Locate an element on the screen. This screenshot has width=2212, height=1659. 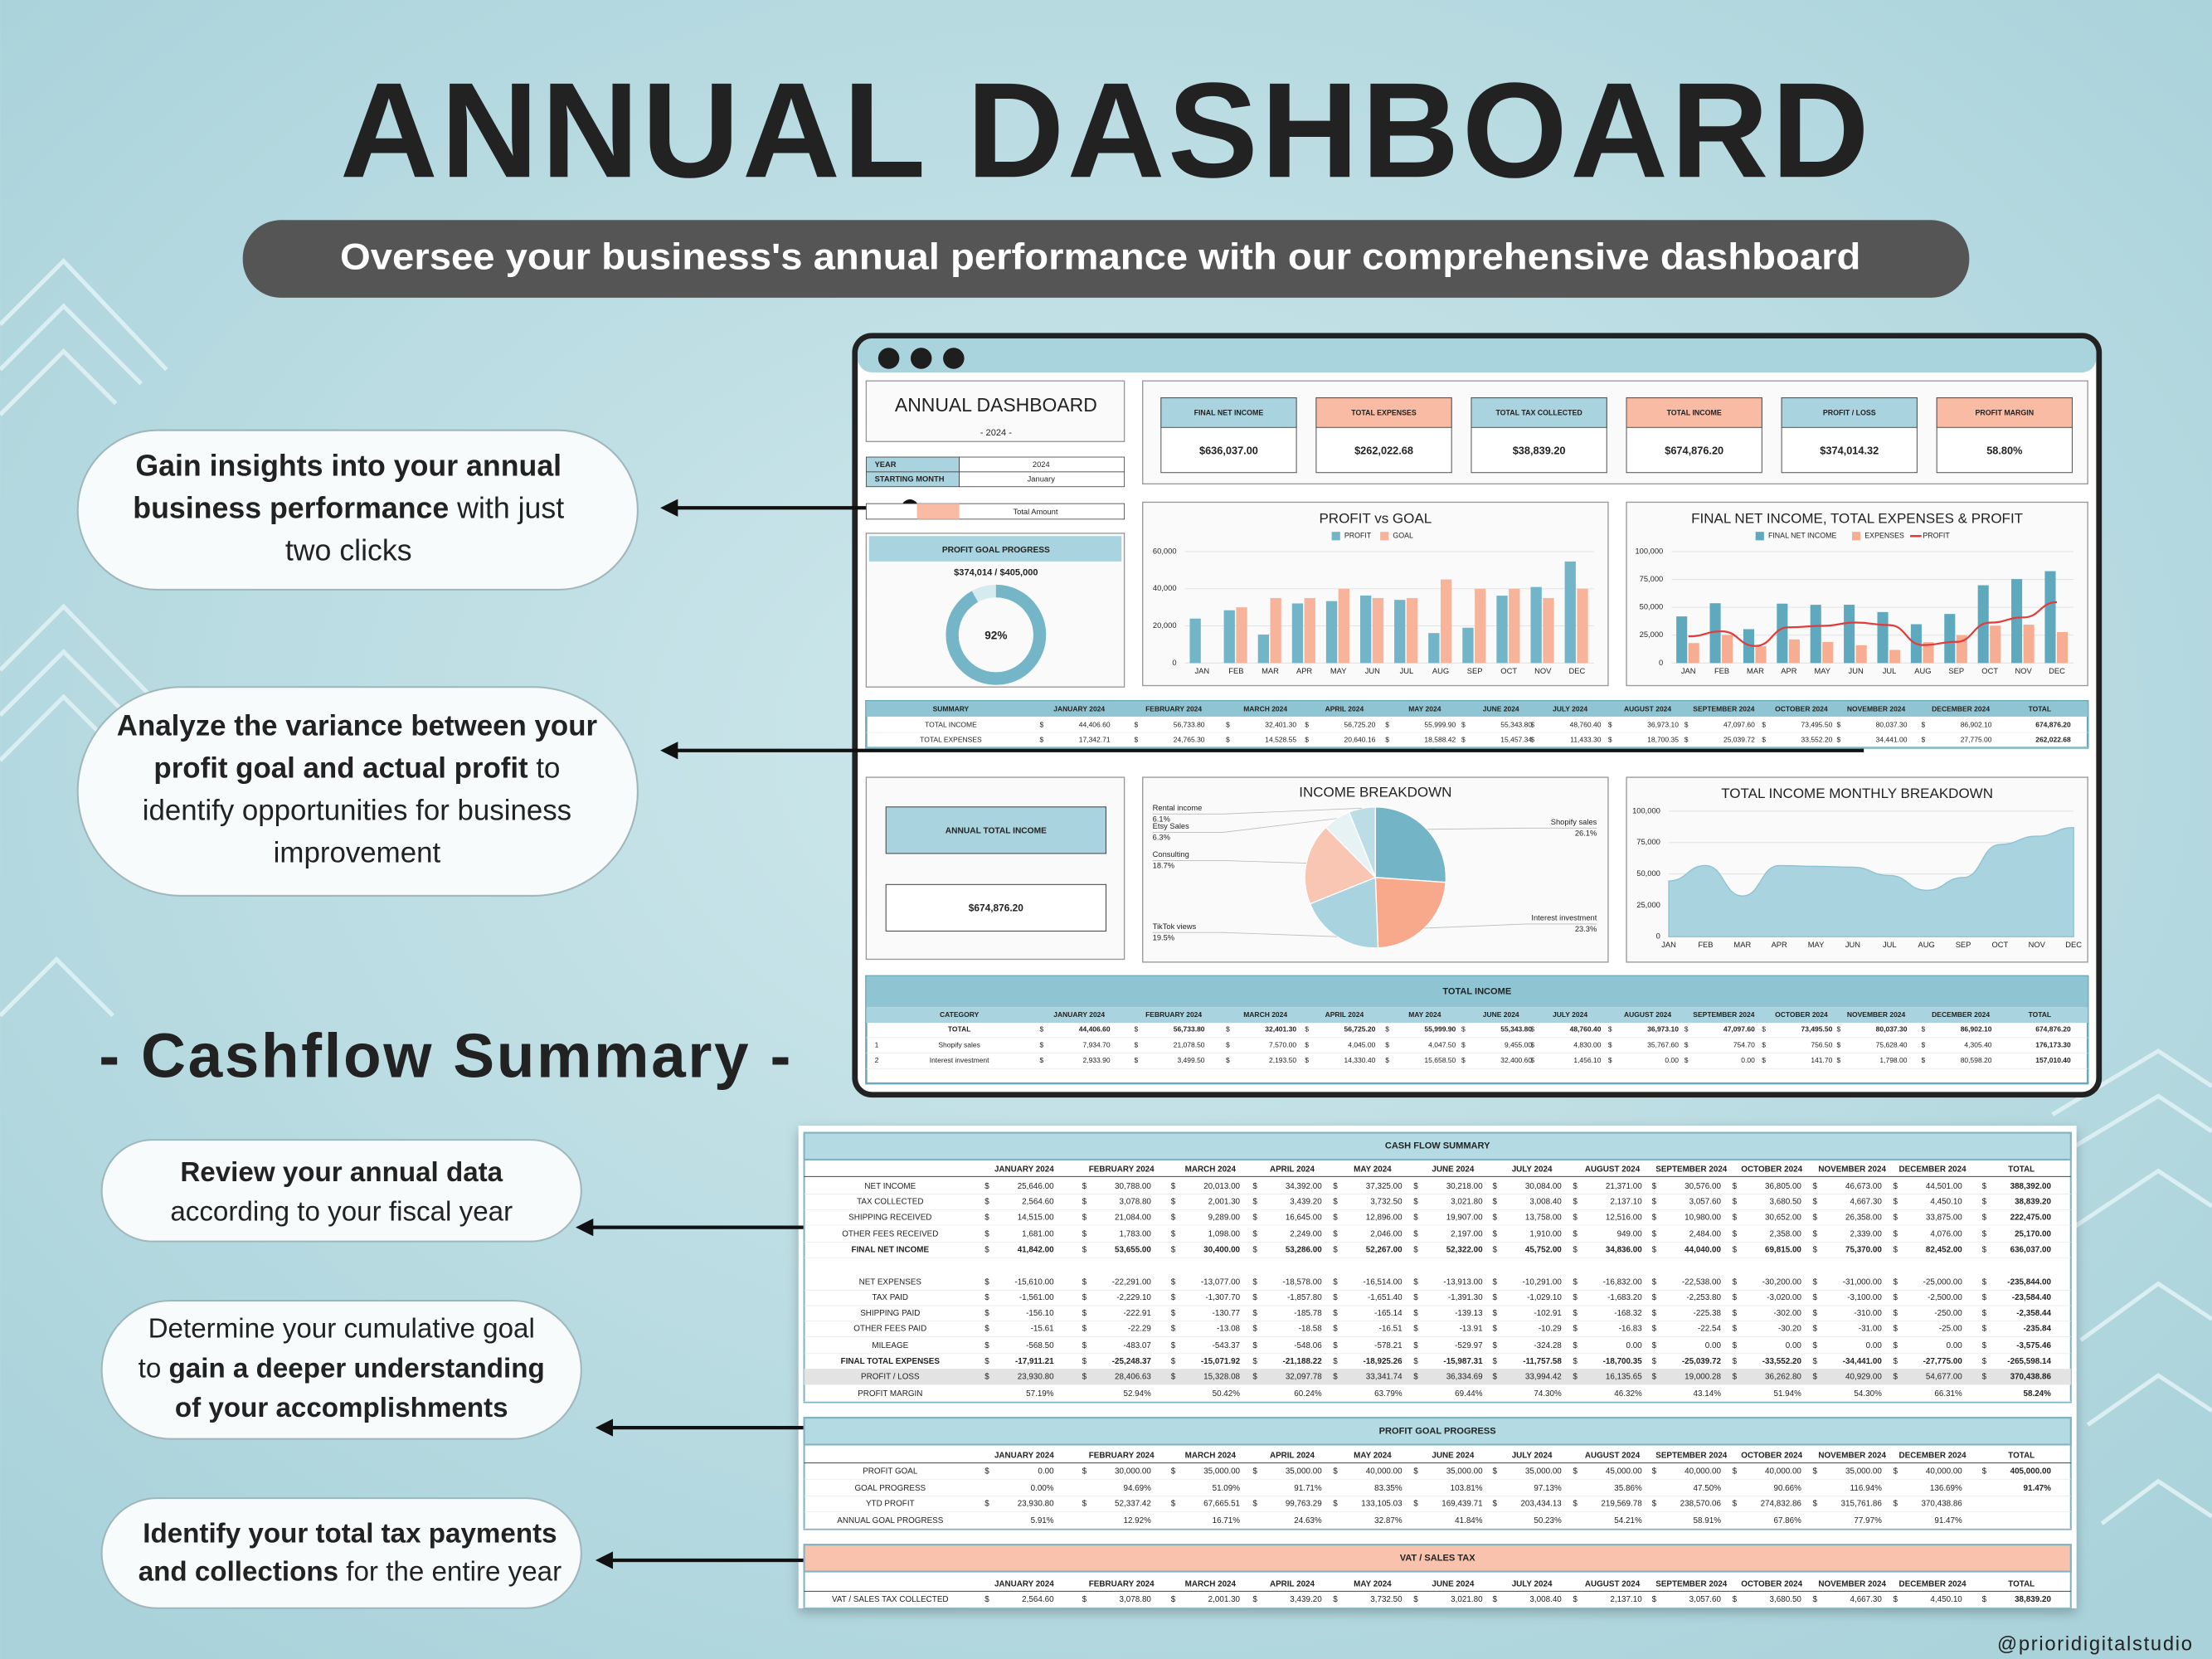
table-cell: 3,439.20 is located at coordinates (1306, 1599).